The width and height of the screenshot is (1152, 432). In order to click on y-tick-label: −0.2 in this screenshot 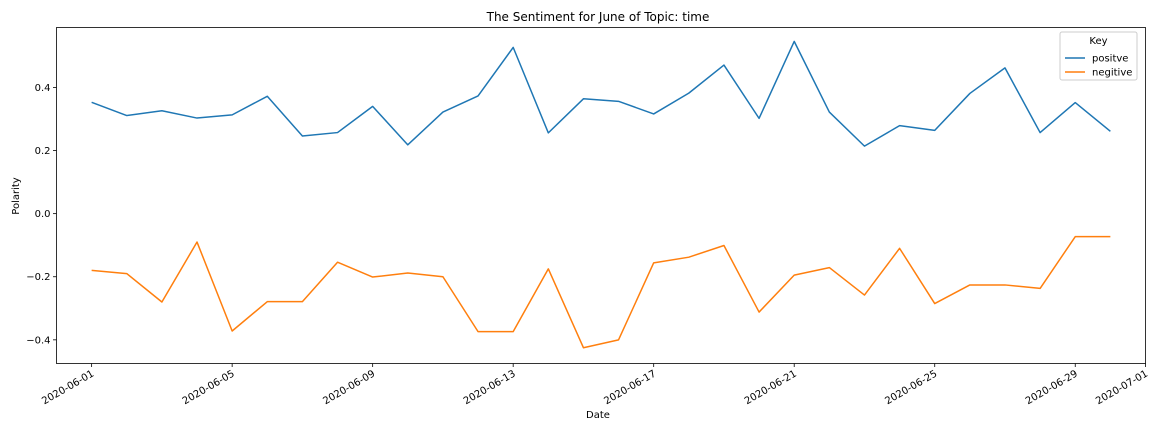, I will do `click(38, 277)`.